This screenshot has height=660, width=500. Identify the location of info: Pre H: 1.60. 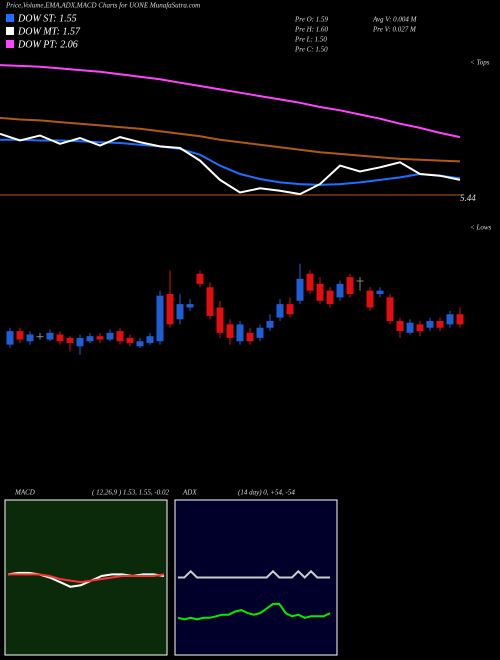
(311, 30).